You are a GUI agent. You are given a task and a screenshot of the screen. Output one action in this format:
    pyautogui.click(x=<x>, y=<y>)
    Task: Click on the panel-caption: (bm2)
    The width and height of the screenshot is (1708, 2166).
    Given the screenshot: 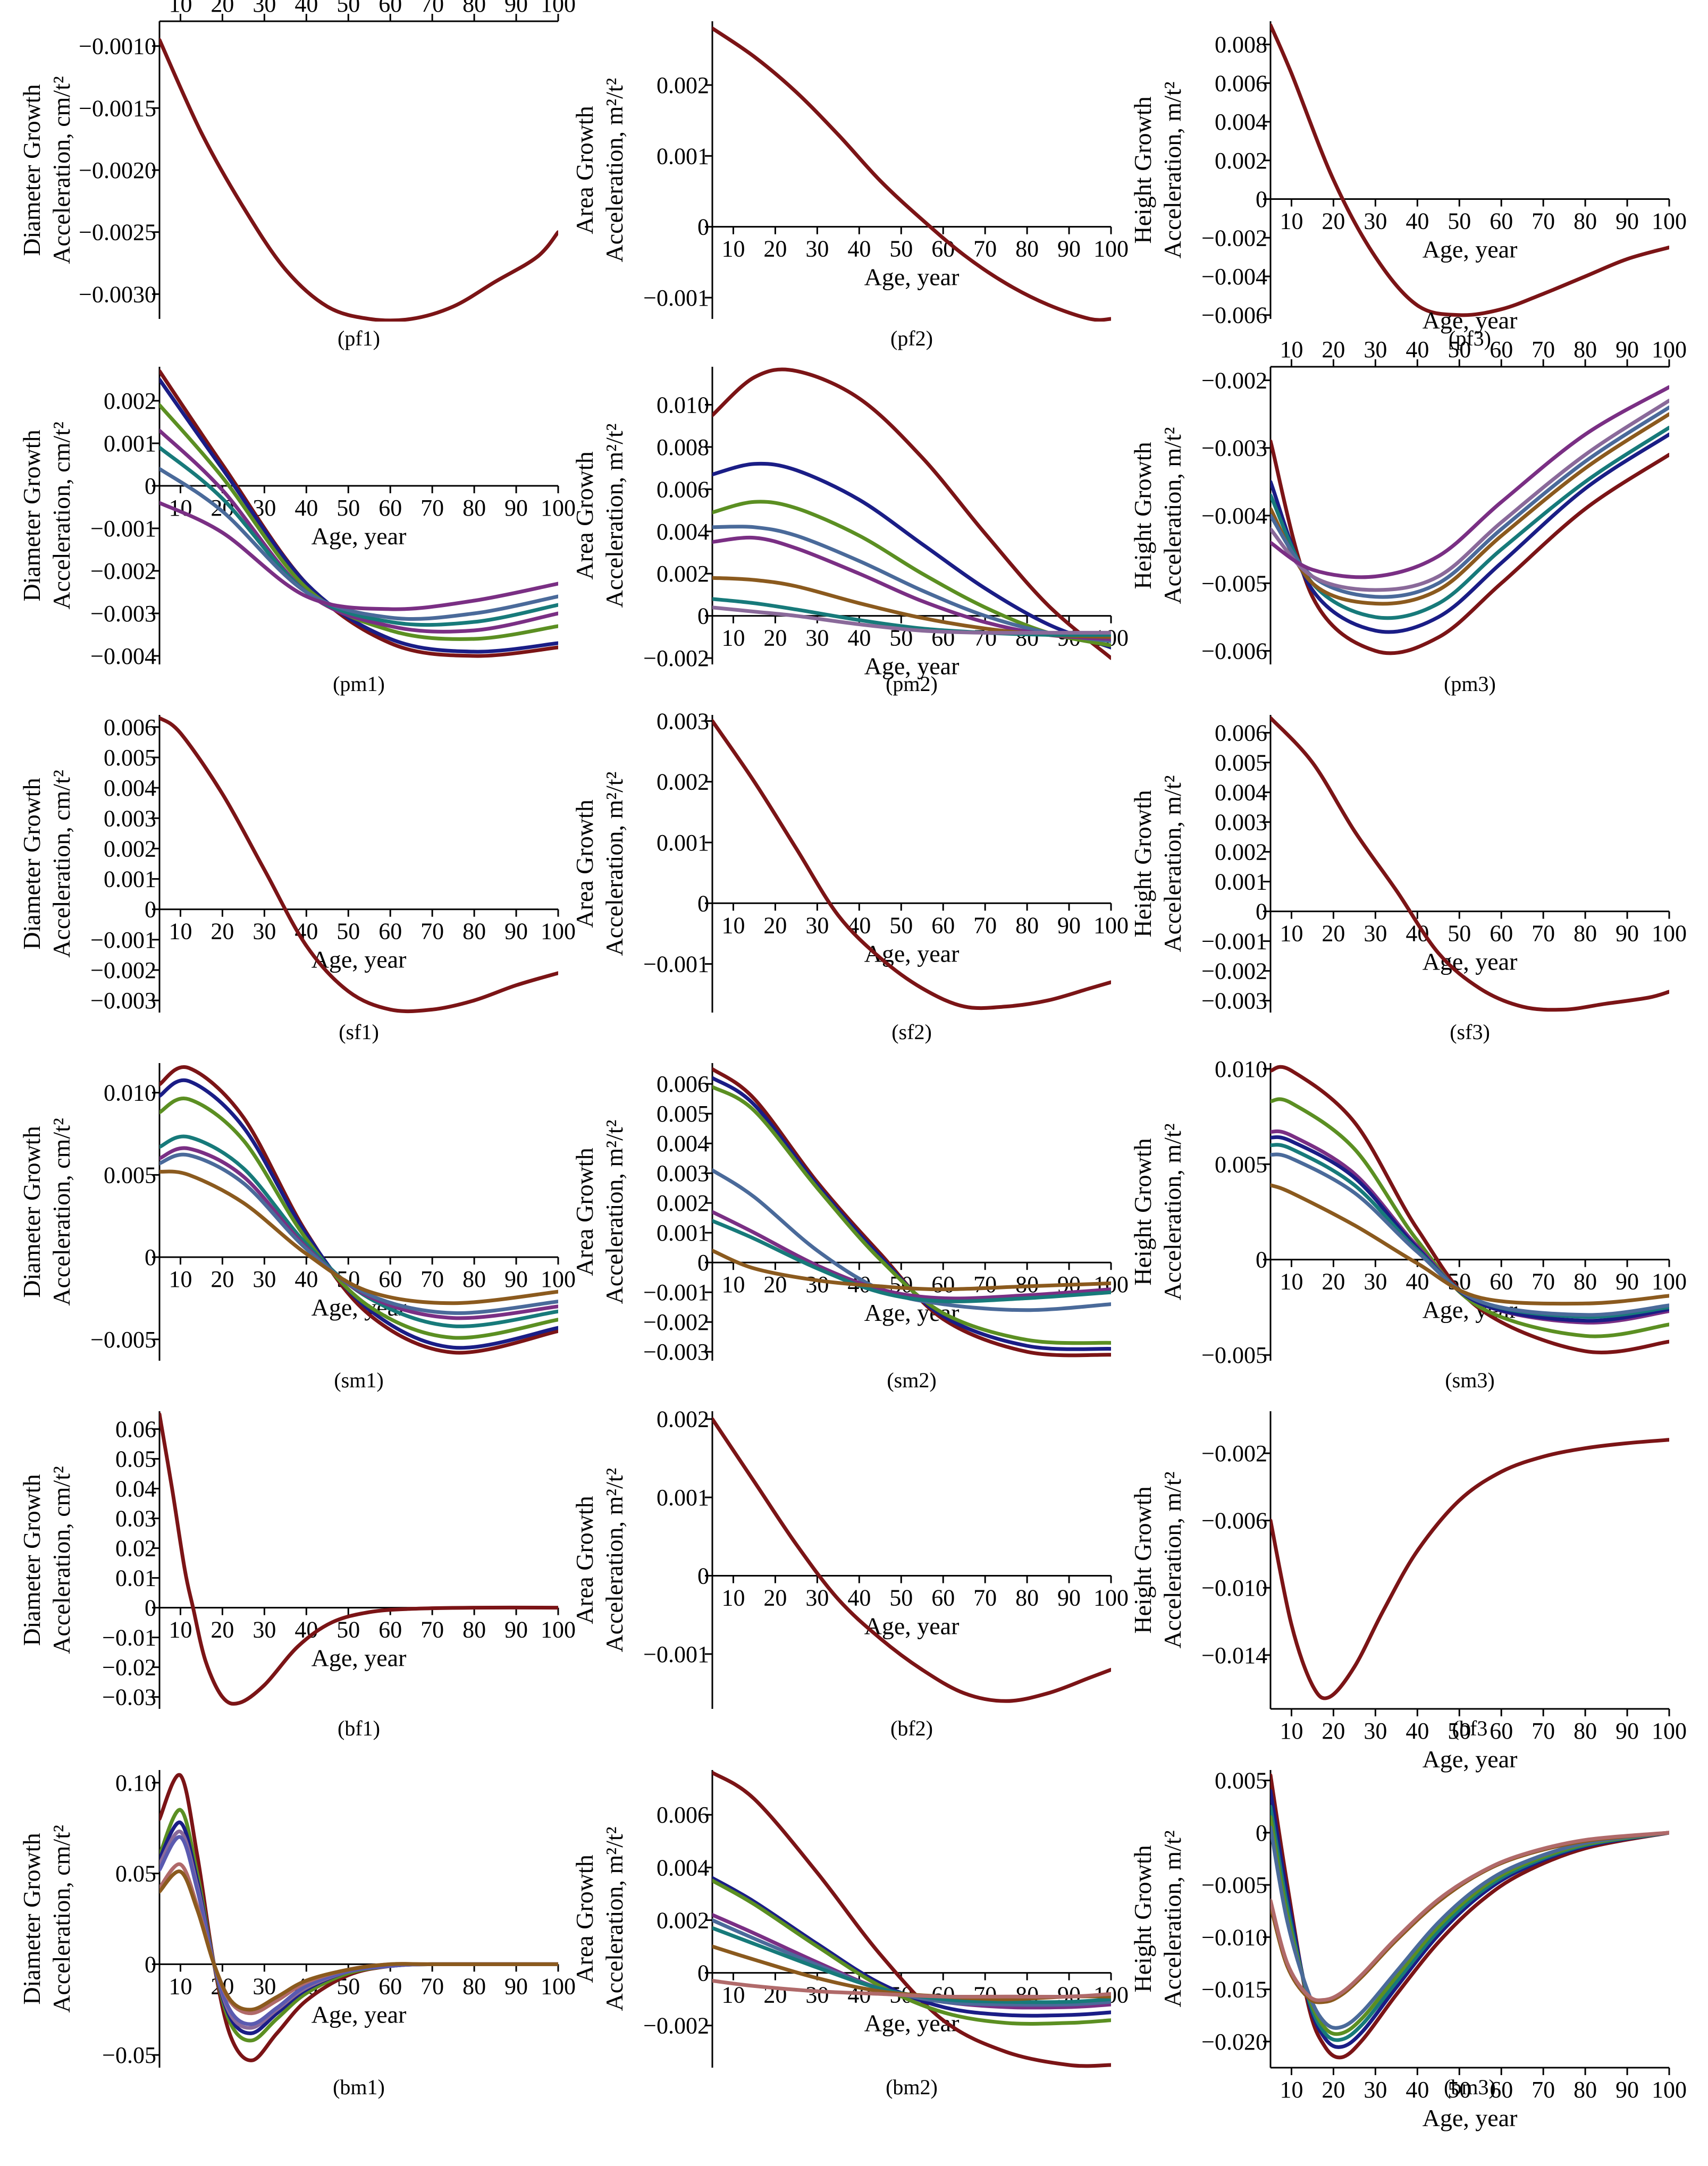 What is the action you would take?
    pyautogui.click(x=912, y=2087)
    